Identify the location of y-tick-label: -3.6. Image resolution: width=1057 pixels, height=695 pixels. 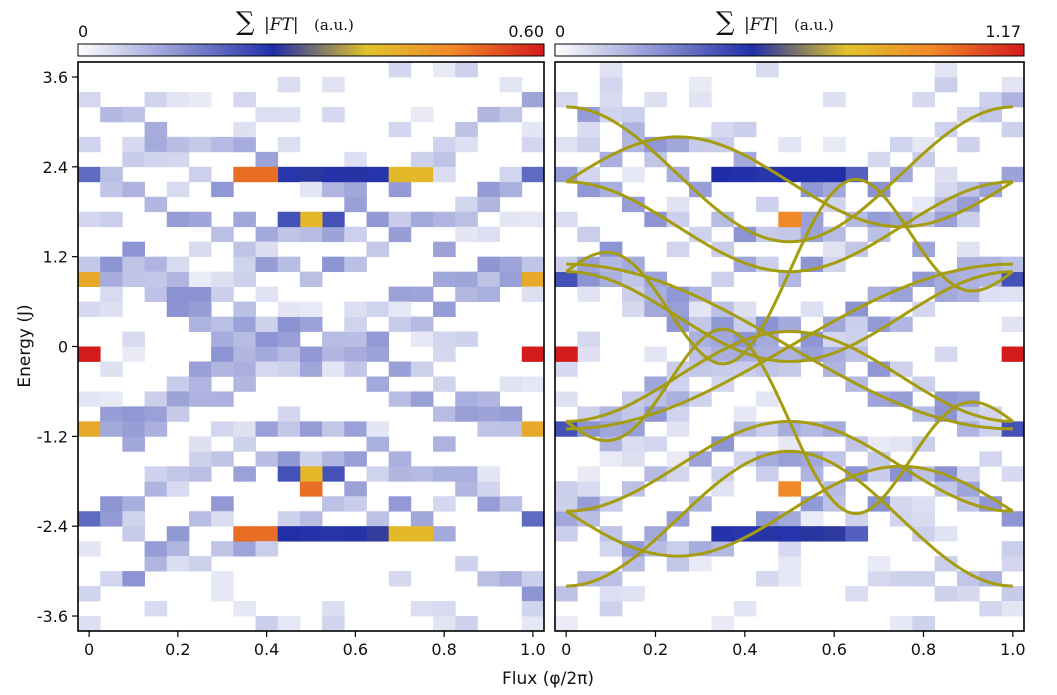
(52, 616).